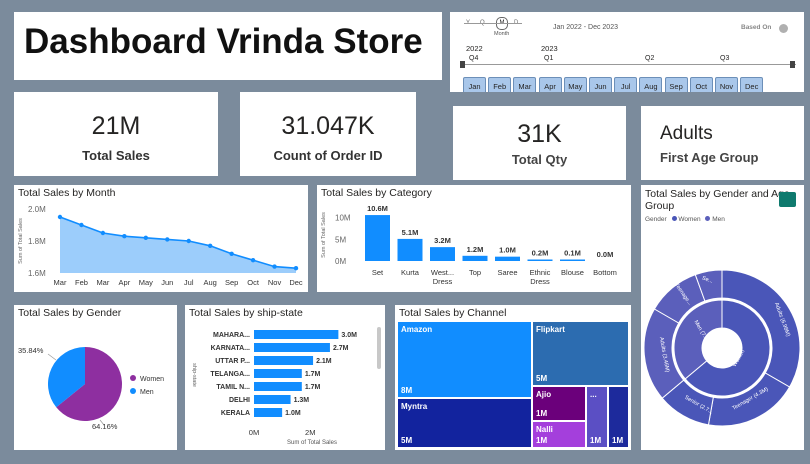  What do you see at coordinates (312, 443) in the screenshot?
I see `state-xlabel: Sum of Total Sales` at bounding box center [312, 443].